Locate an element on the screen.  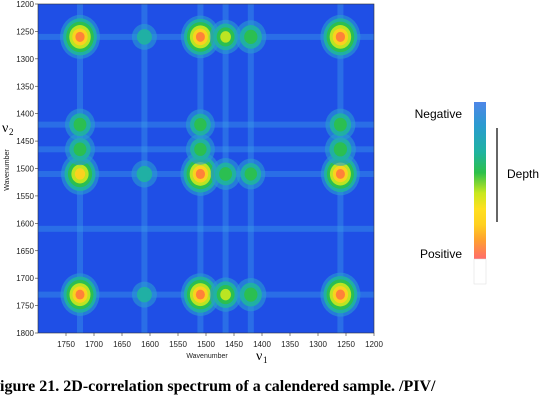
y-axis-label: Wavenumber is located at coordinates (7, 170).